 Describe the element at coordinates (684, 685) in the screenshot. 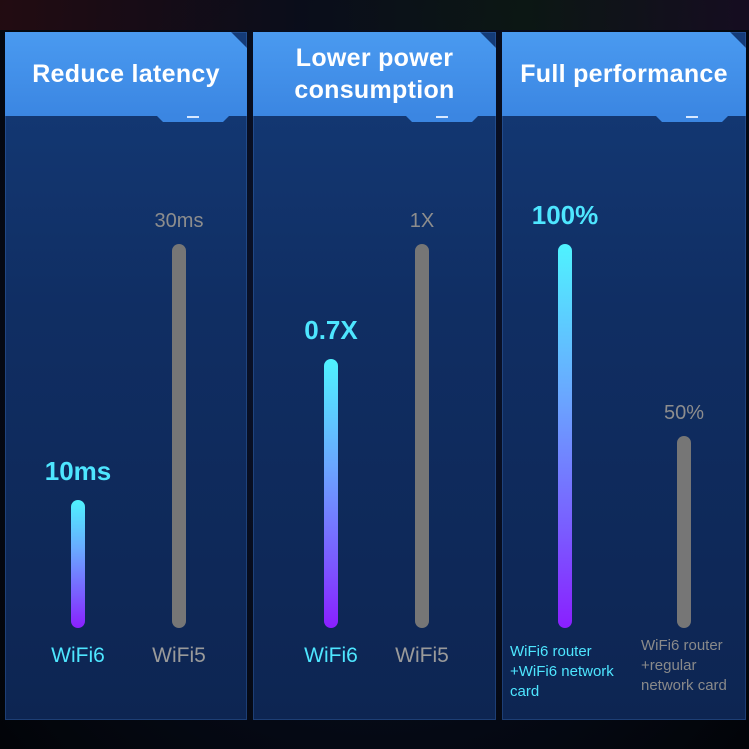

I see `category-label-line: network card` at that location.